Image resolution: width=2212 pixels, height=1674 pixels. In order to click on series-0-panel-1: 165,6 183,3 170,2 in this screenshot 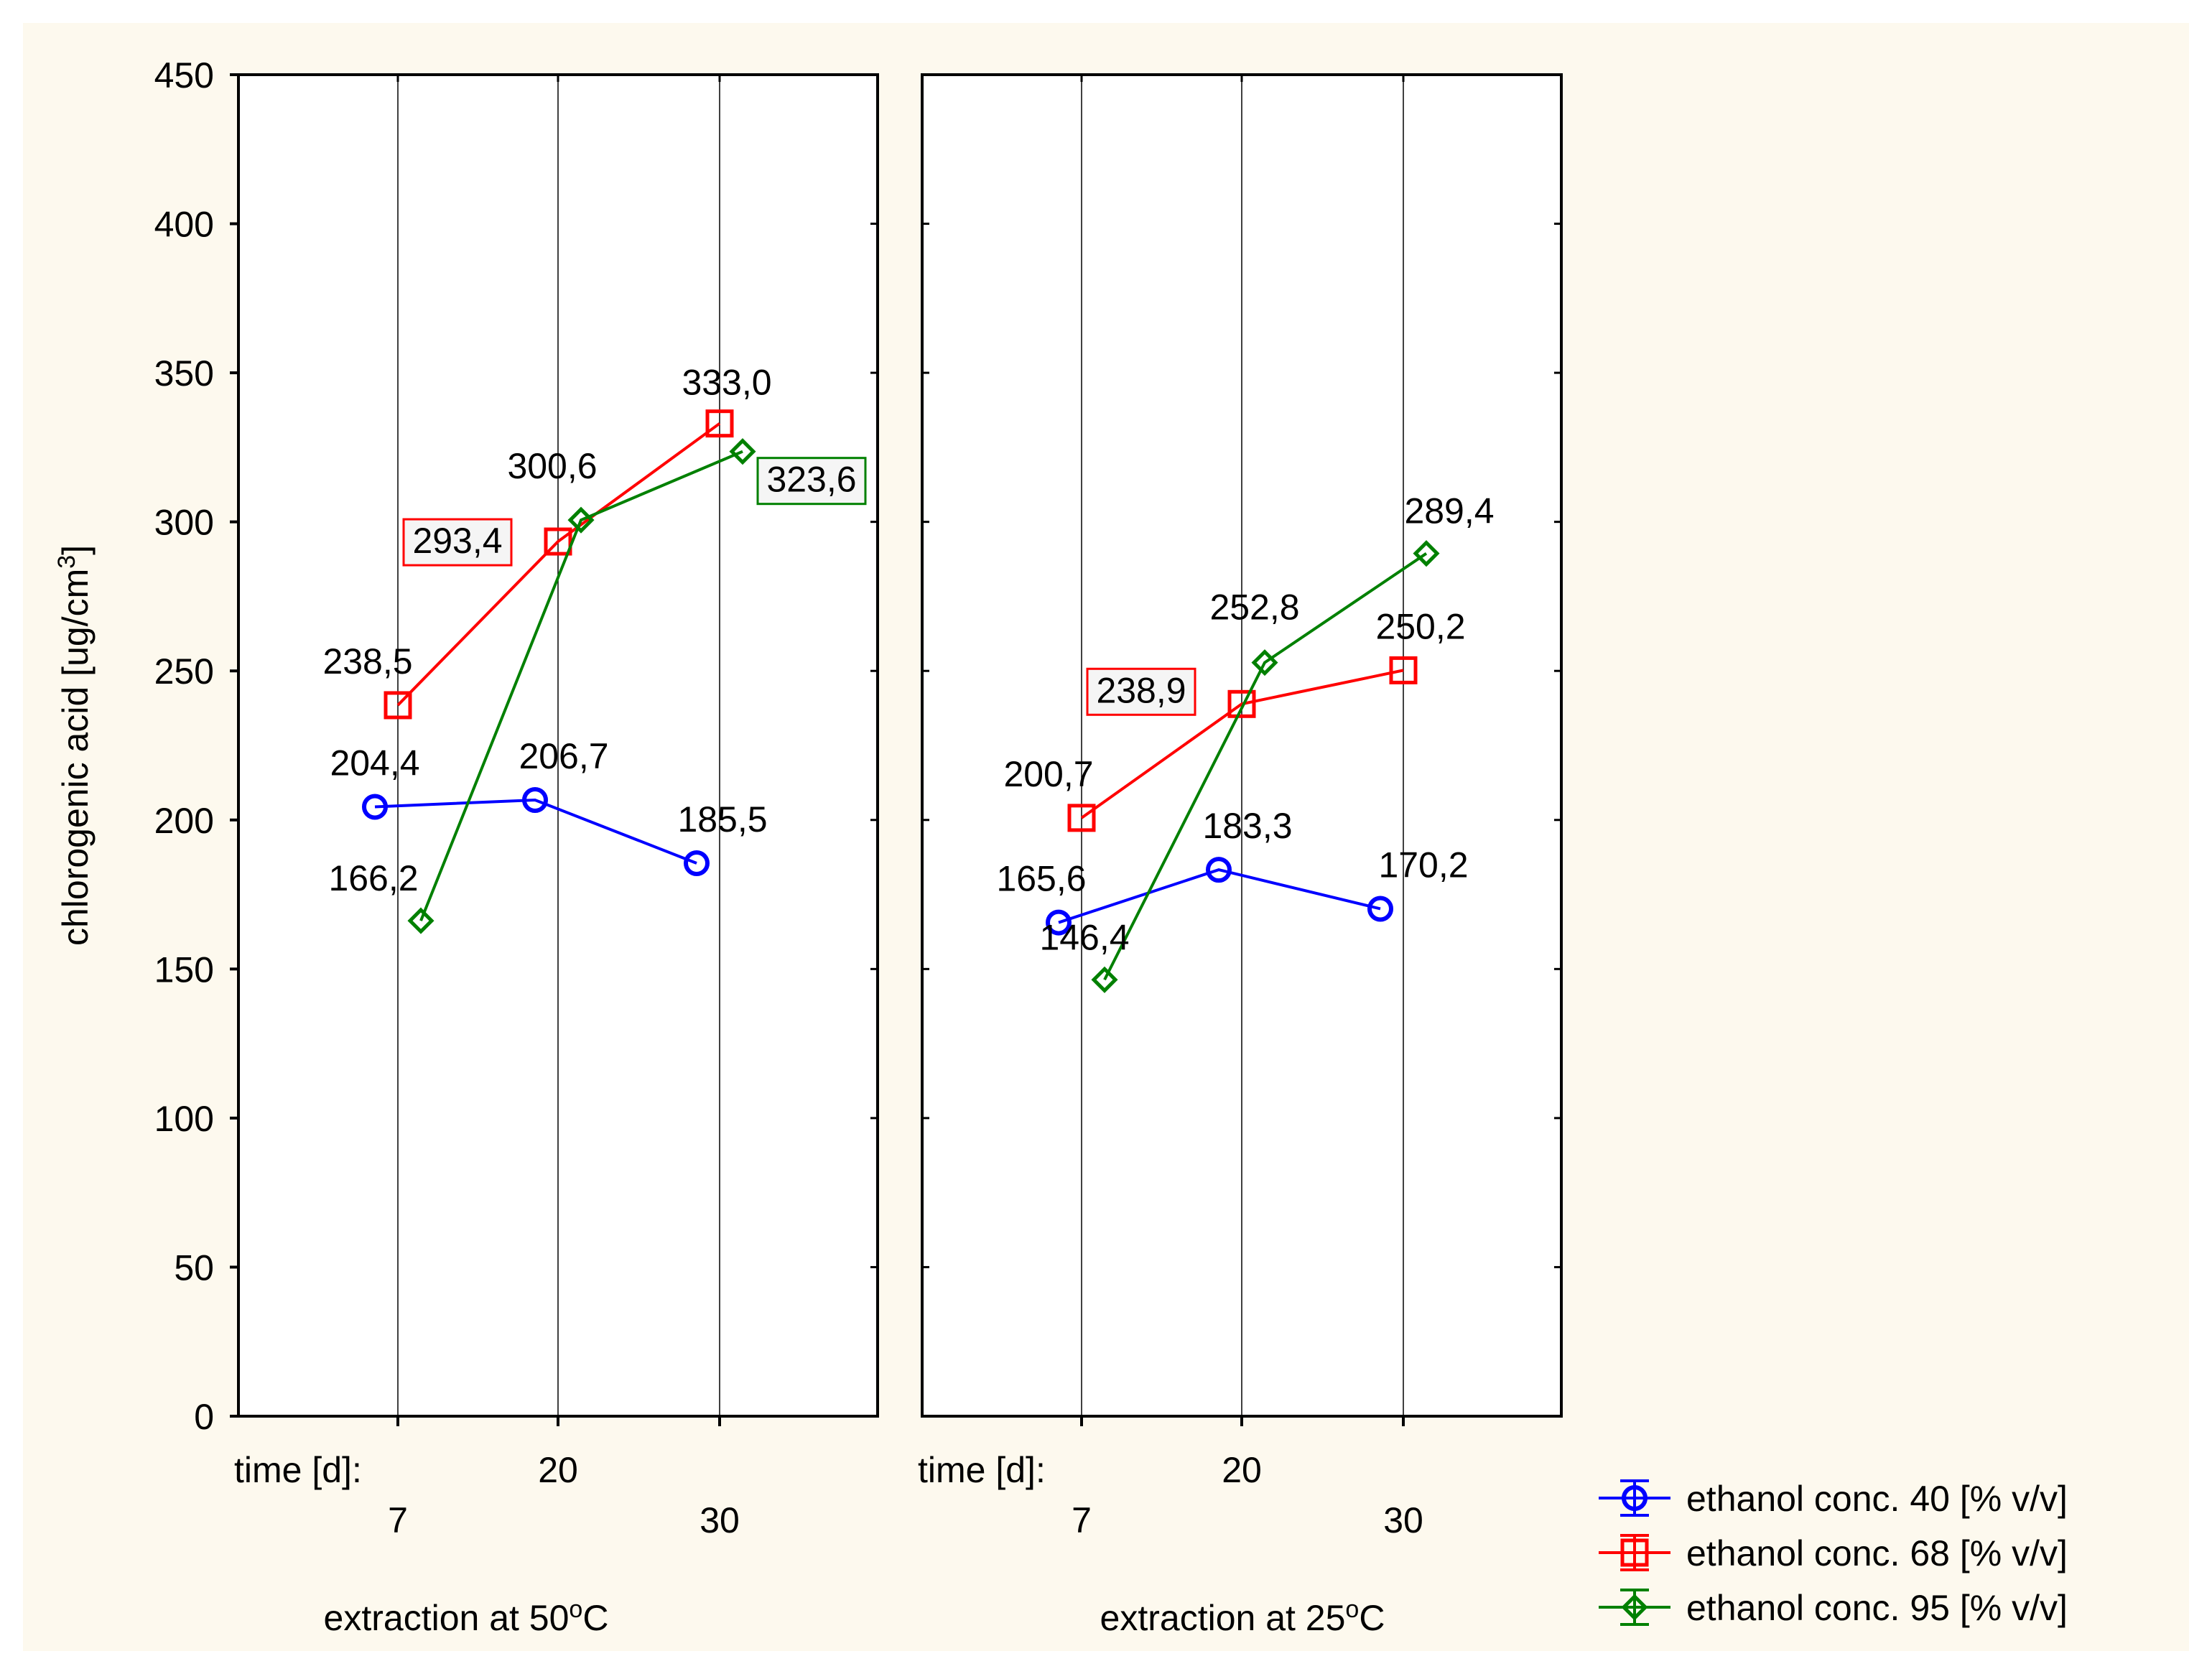, I will do `click(1232, 871)`.